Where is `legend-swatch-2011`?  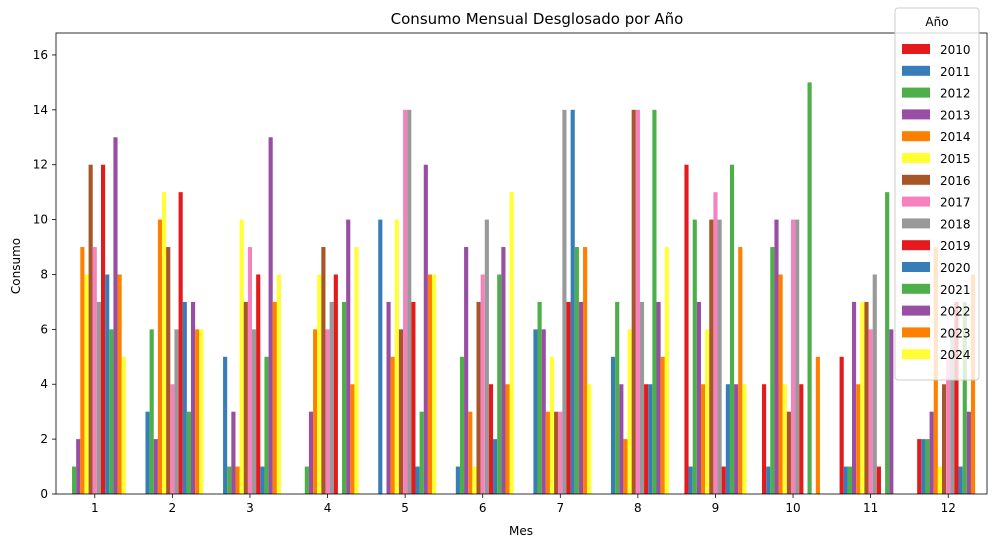 legend-swatch-2011 is located at coordinates (916, 70).